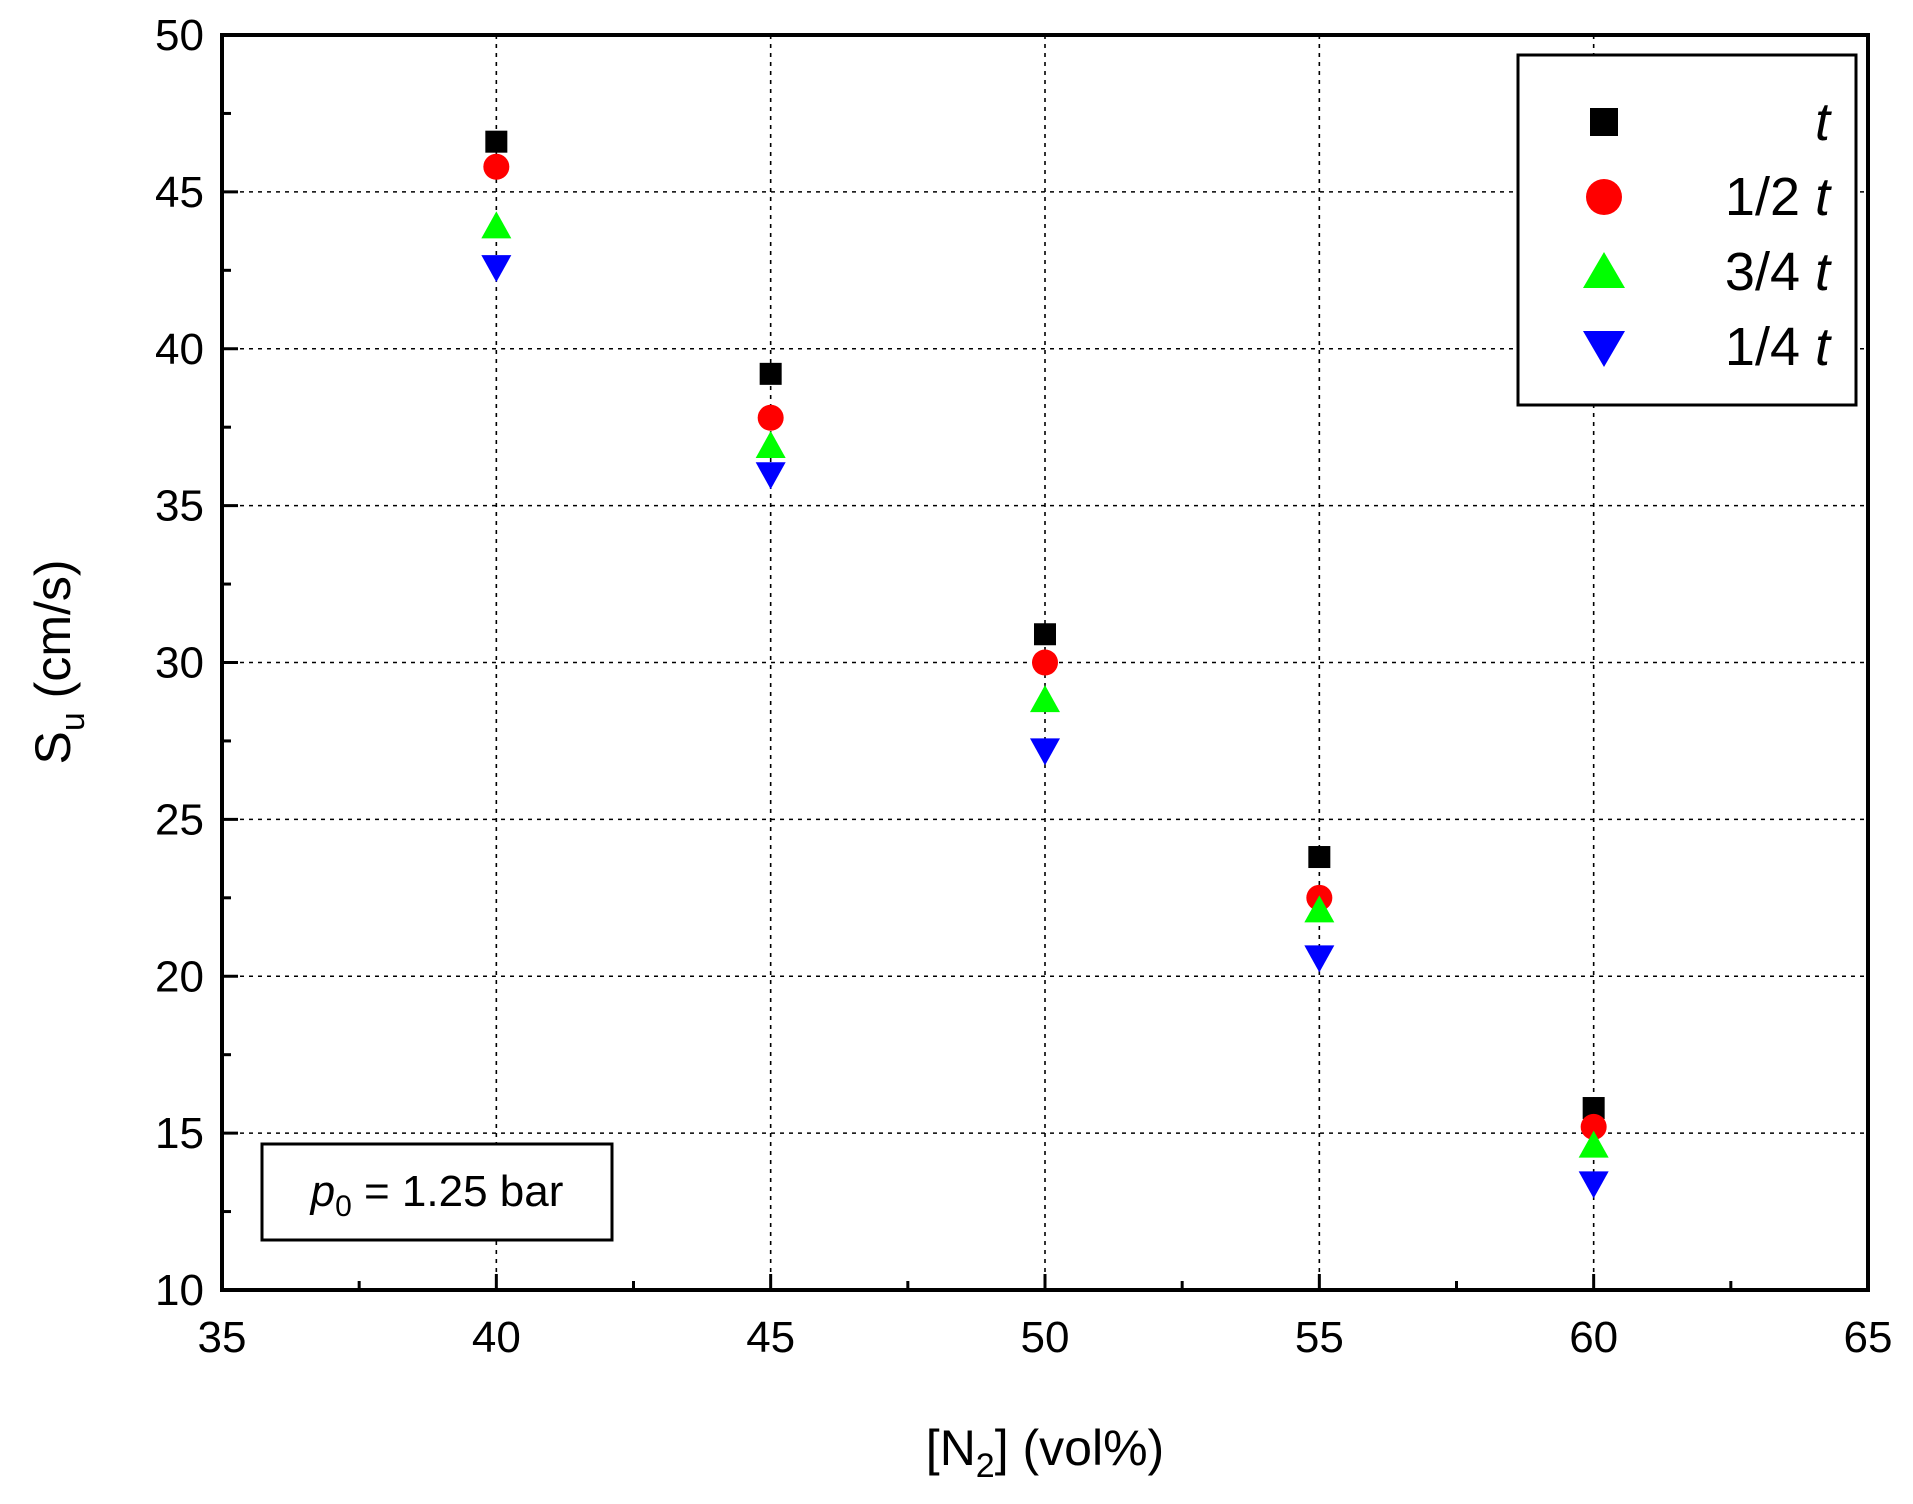 The image size is (1913, 1504). Describe the element at coordinates (179, 506) in the screenshot. I see `y-tick-label: 35` at that location.